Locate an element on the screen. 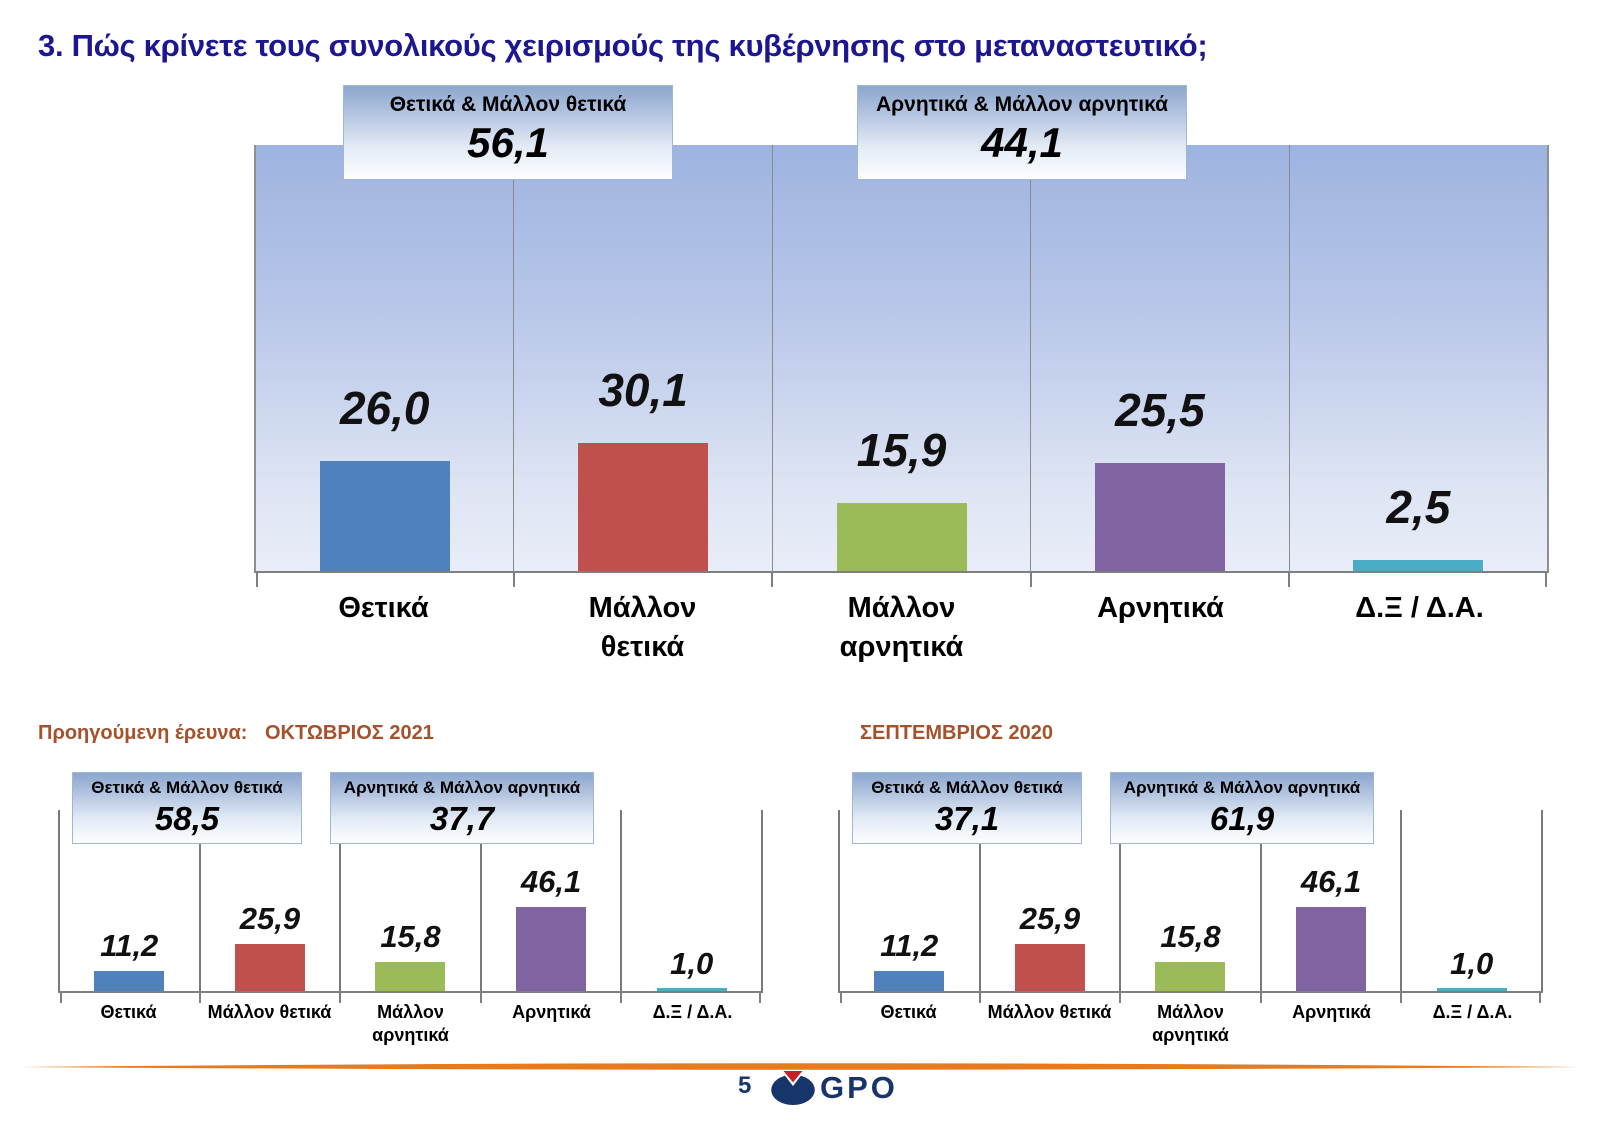 The width and height of the screenshot is (1600, 1121). summary-box-negative: Αρνητικά & Μάλλον αρνητικά 44,1 is located at coordinates (1022, 132).